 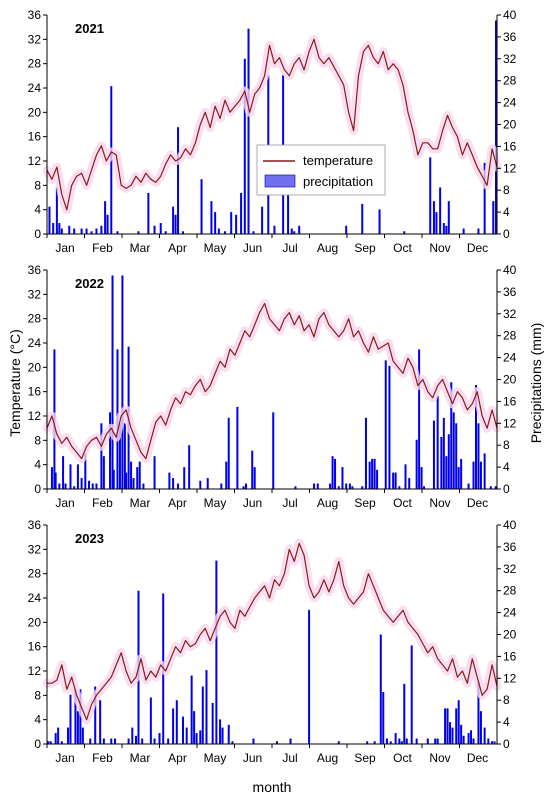 What do you see at coordinates (64, 248) in the screenshot?
I see `month-tick-label: Jan` at bounding box center [64, 248].